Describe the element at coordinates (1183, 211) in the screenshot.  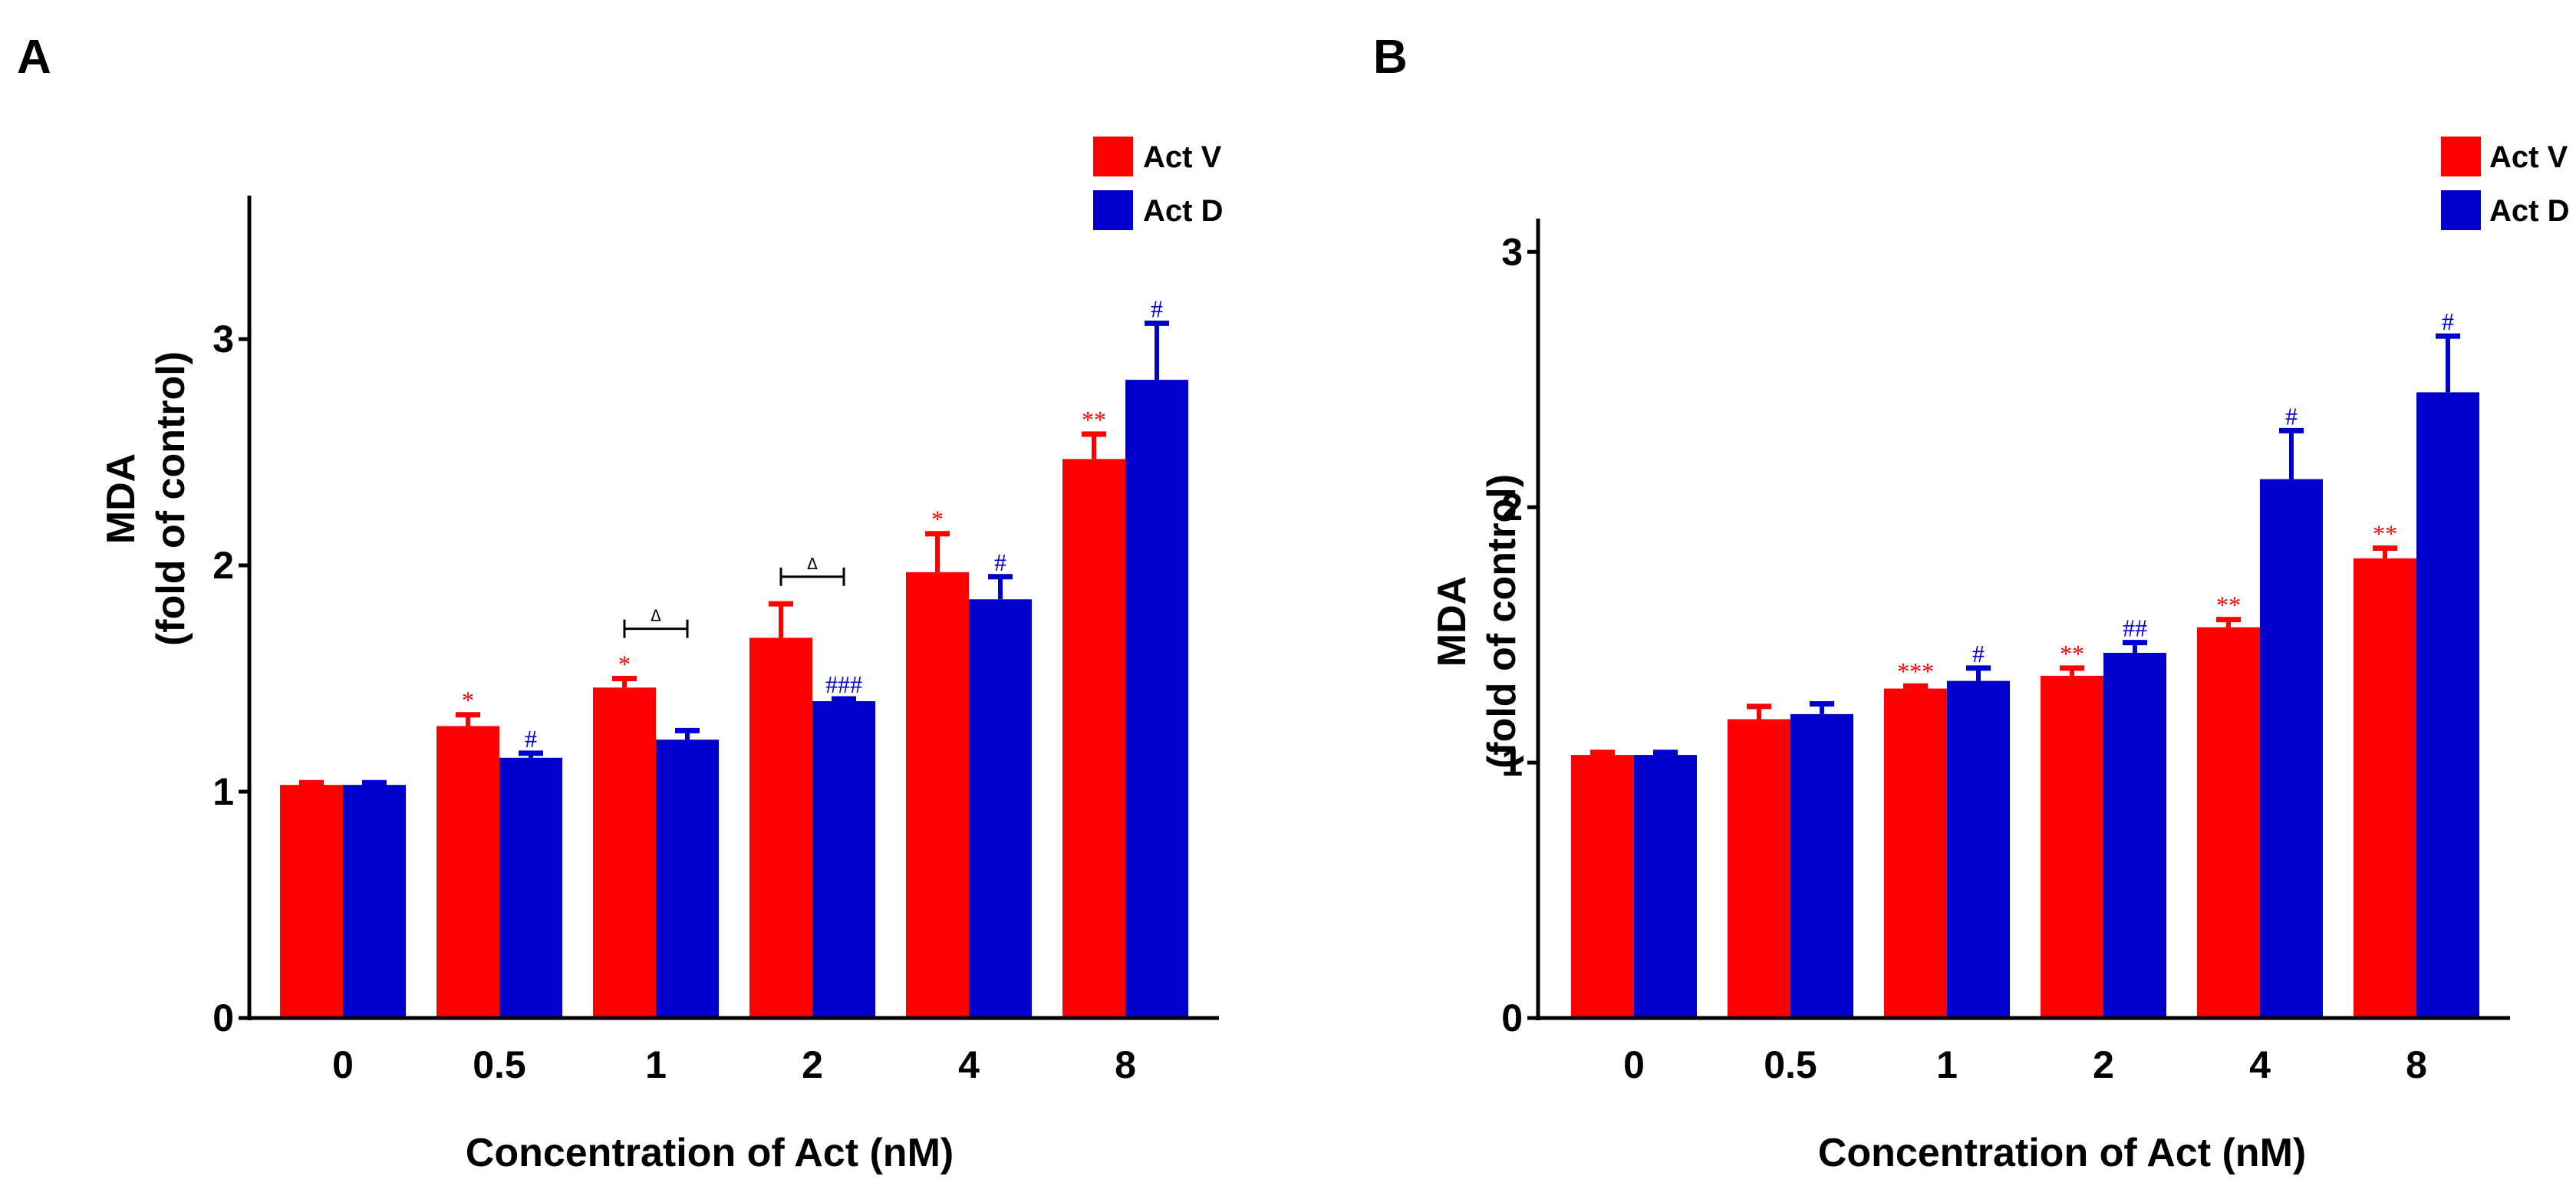
I see `panel-a-legend-label-1: Act D` at that location.